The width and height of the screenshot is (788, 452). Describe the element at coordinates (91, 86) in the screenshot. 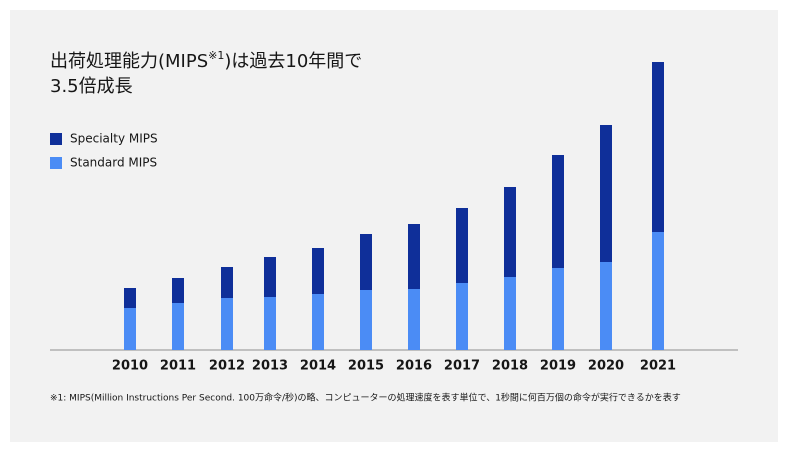

I see `chart-title: 3.5倍成長` at that location.